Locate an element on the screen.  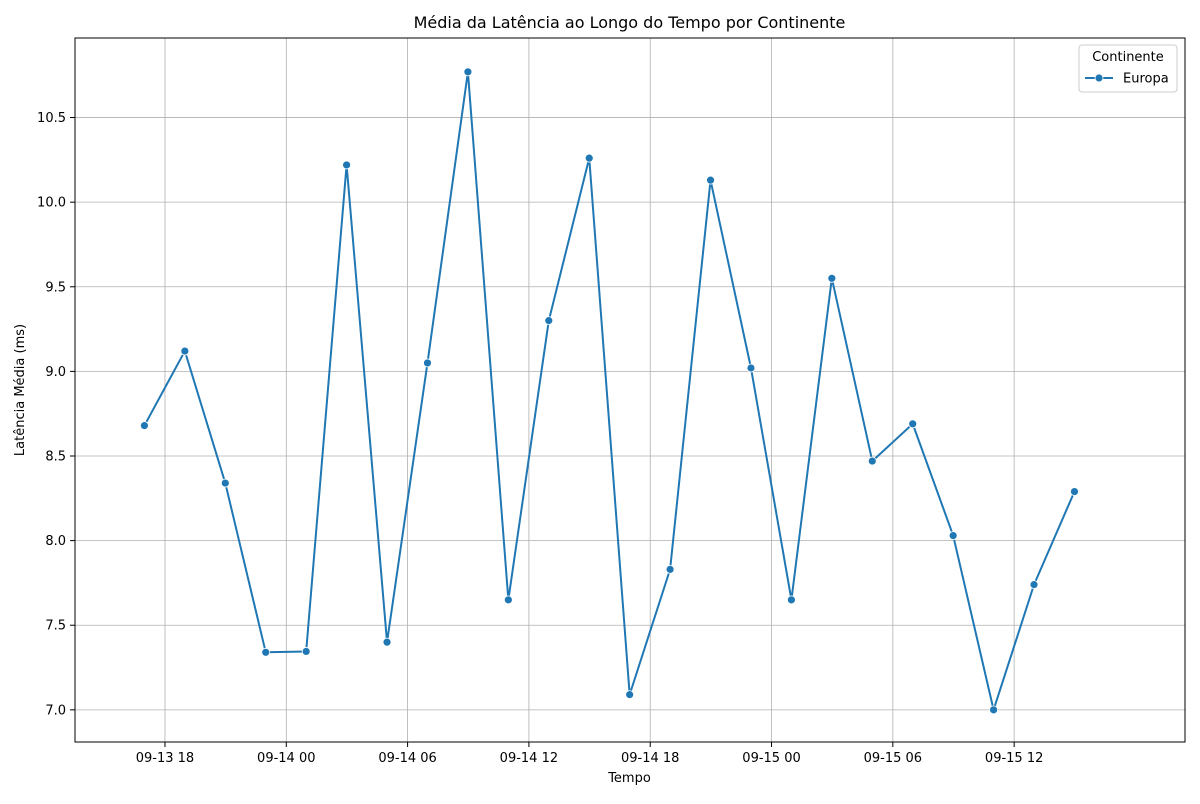
legend-marker-europa is located at coordinates (1099, 78).